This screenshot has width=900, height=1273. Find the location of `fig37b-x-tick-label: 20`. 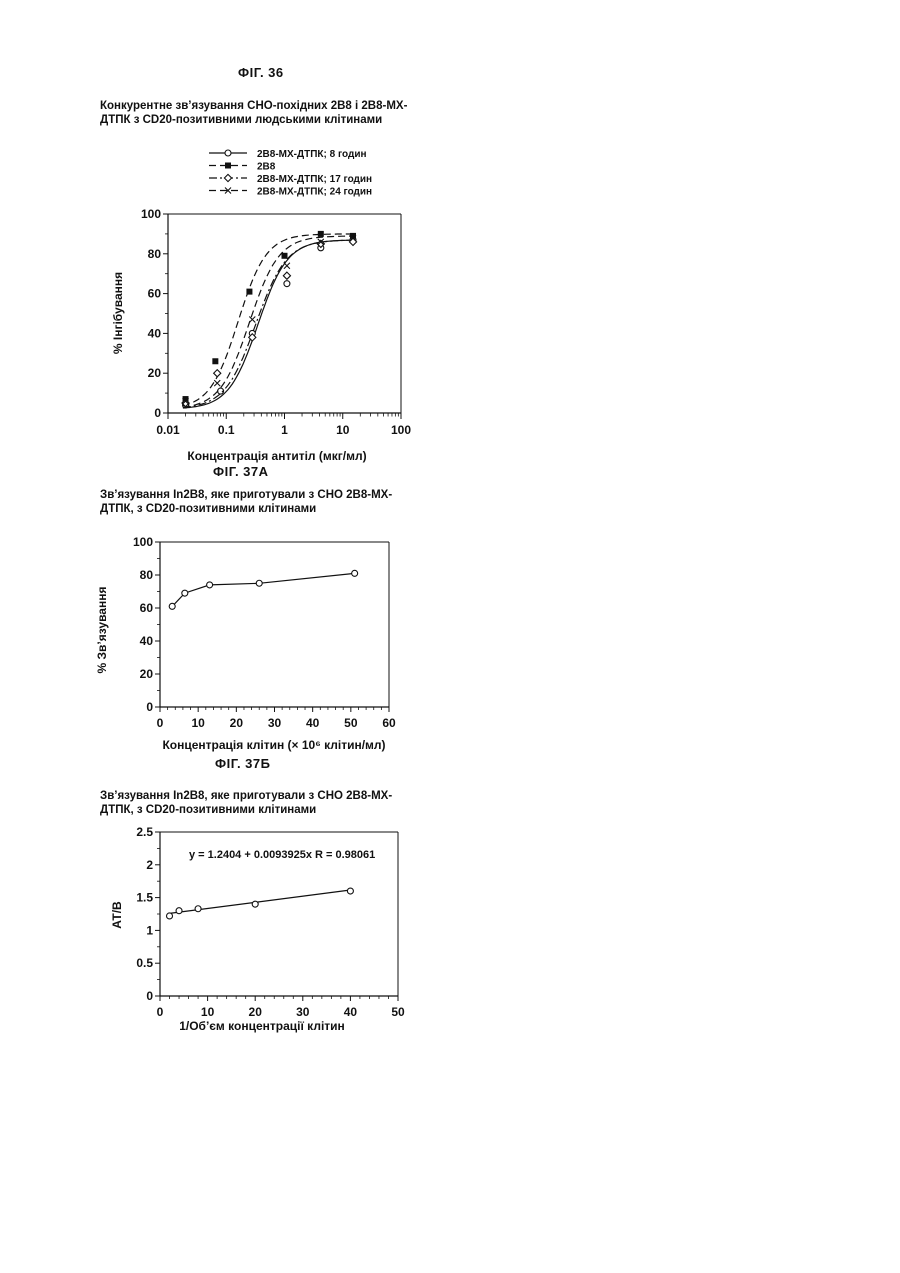

fig37b-x-tick-label: 20 is located at coordinates (256, 1012).